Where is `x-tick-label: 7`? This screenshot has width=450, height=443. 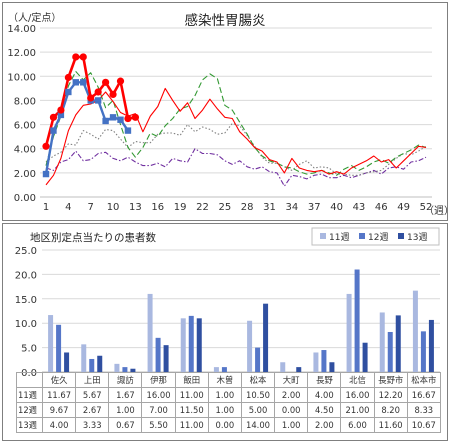 x-tick-label: 7 is located at coordinates (91, 207).